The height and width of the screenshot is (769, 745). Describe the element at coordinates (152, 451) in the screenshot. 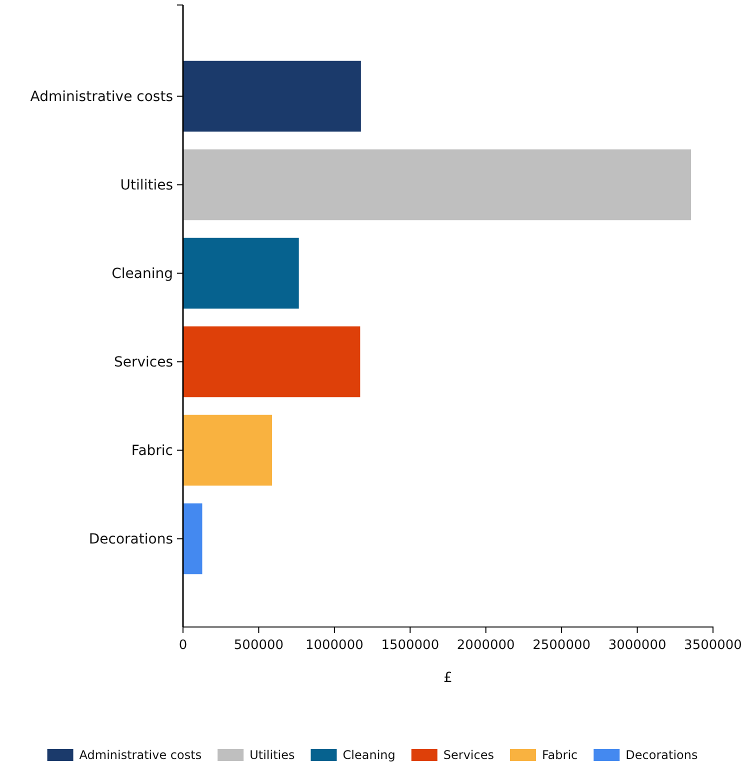

I see `y-tick-label: Fabric` at that location.